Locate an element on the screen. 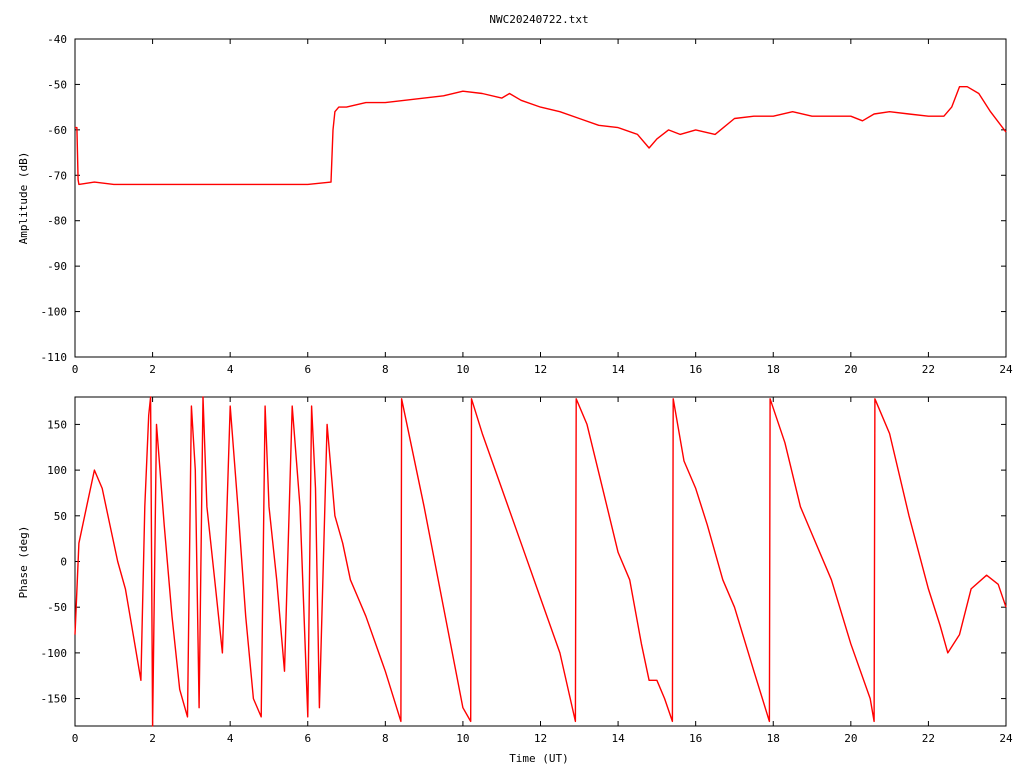 The image size is (1024, 768). amplitude-y-tick-label: -110 is located at coordinates (54, 357).